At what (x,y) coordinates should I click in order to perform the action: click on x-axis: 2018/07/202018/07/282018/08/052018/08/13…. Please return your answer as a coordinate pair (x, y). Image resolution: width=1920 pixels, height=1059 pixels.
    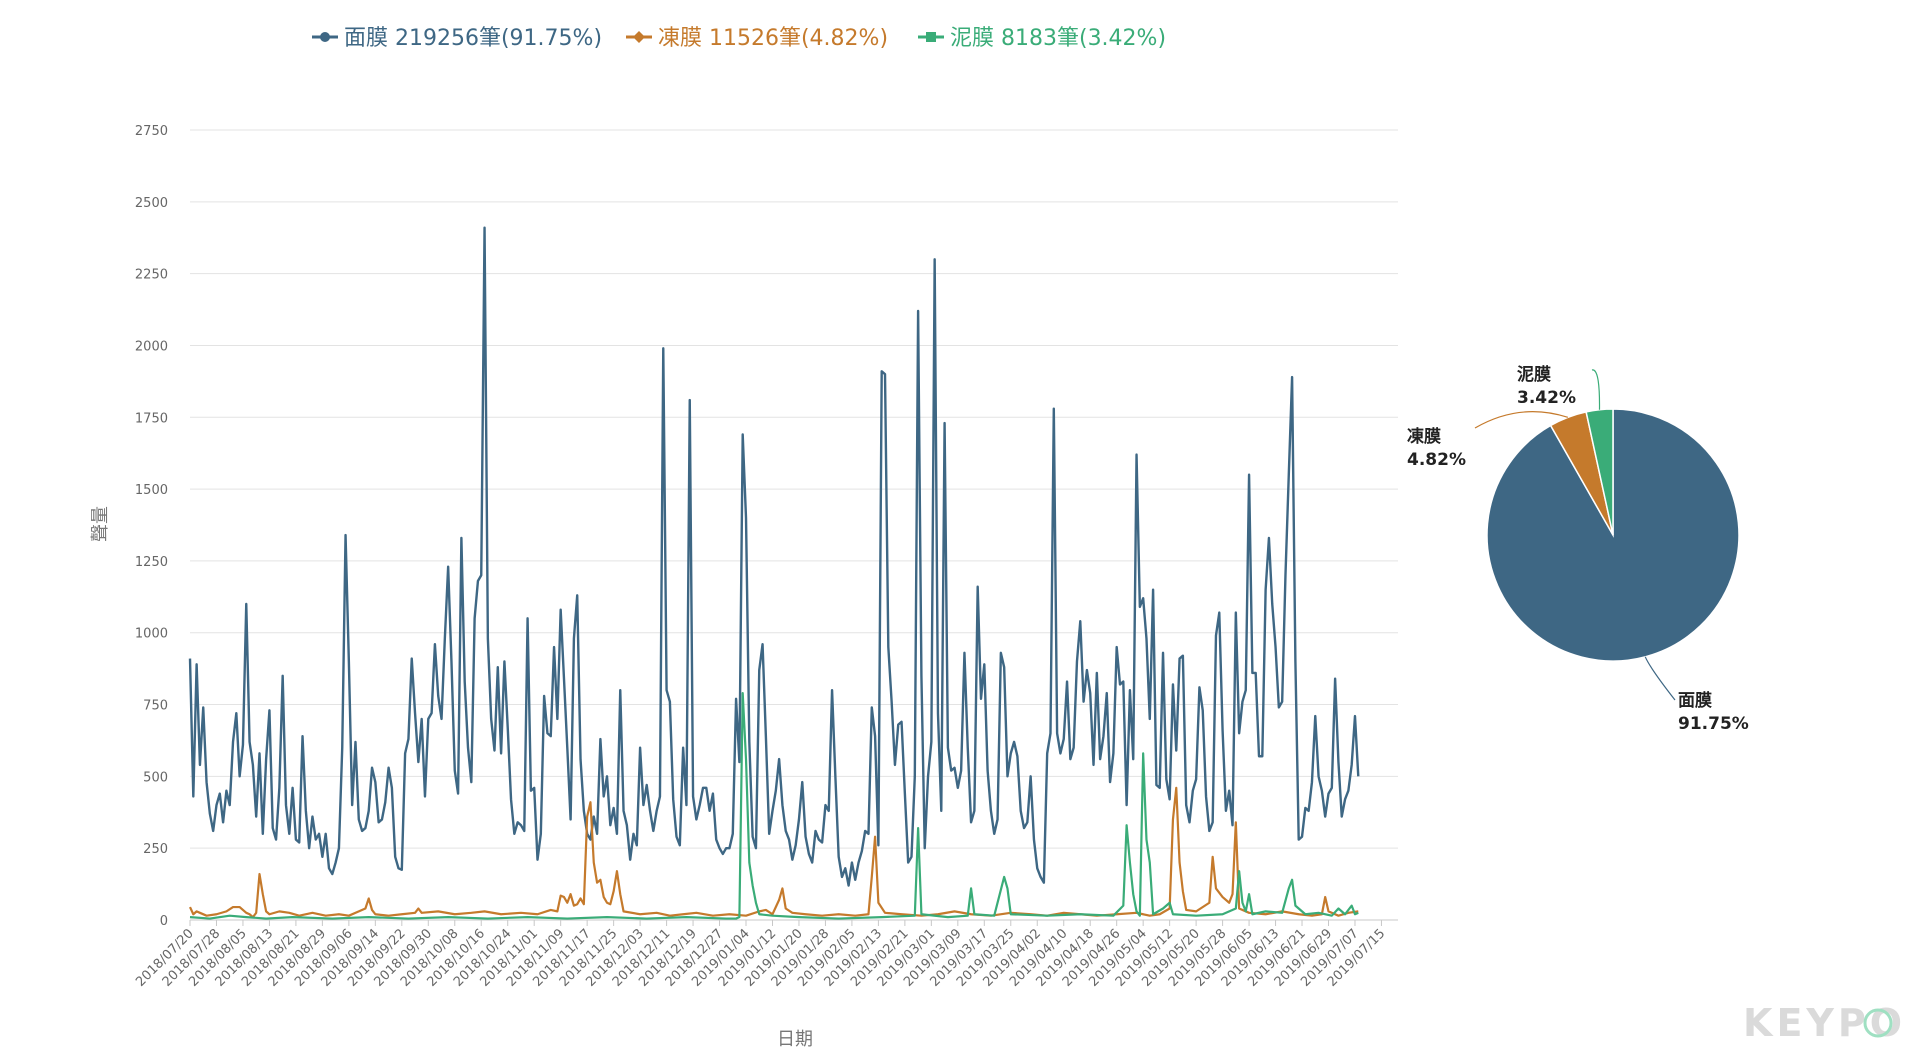
    Looking at the image, I should click on (760, 955).